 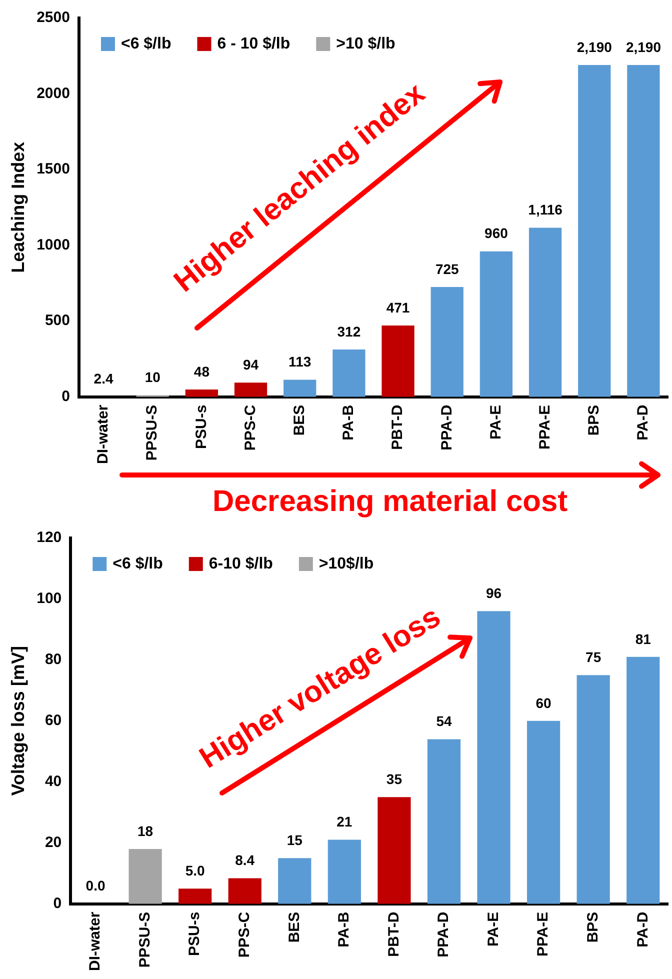 What do you see at coordinates (53, 169) in the screenshot?
I see `y-tick-label: 1500` at bounding box center [53, 169].